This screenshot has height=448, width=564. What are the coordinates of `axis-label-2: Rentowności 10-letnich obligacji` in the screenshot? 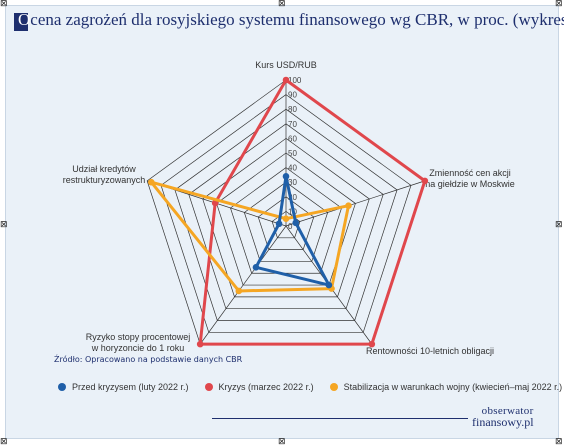 It's located at (430, 351).